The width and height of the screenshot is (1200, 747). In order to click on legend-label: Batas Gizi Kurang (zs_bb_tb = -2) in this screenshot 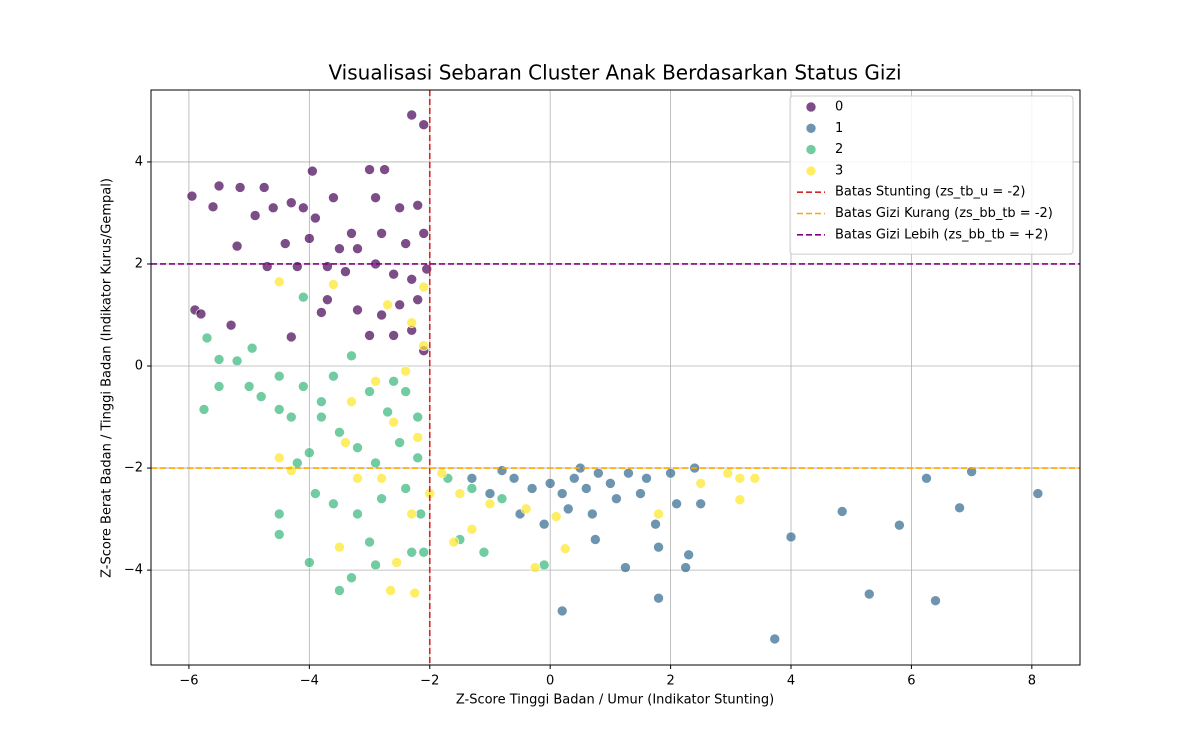, I will do `click(944, 213)`.